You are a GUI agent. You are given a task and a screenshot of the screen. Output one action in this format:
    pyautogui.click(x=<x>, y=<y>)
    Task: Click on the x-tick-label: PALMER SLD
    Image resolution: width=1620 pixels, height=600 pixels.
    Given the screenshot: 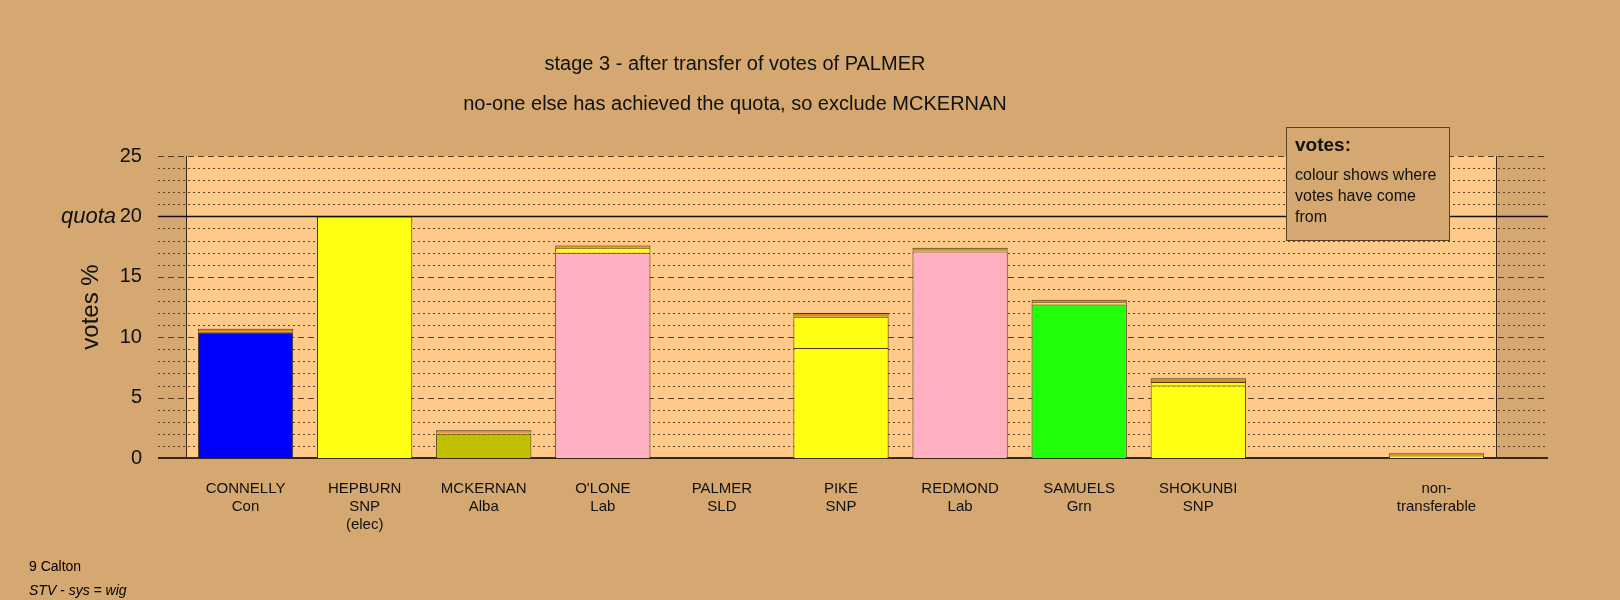 What is the action you would take?
    pyautogui.click(x=722, y=497)
    